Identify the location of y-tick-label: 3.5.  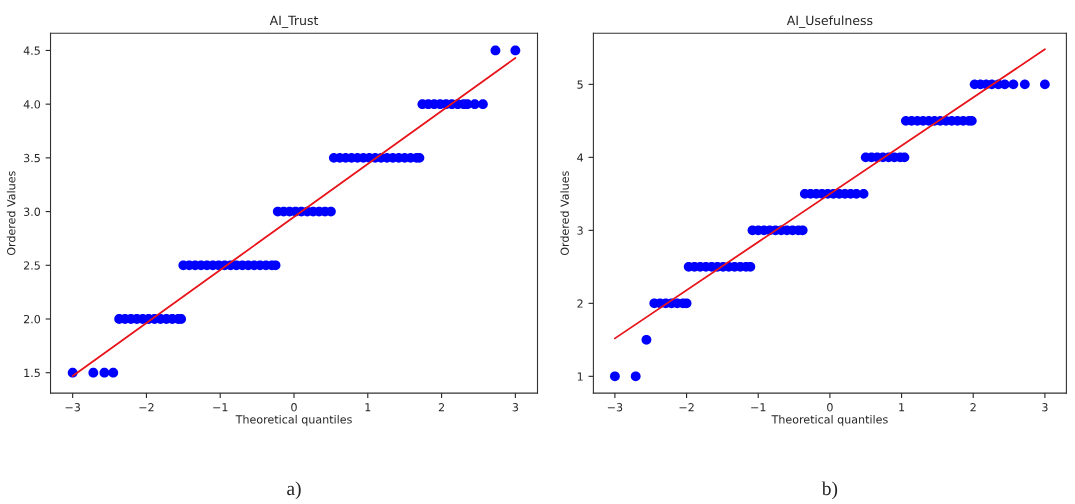
(31, 158).